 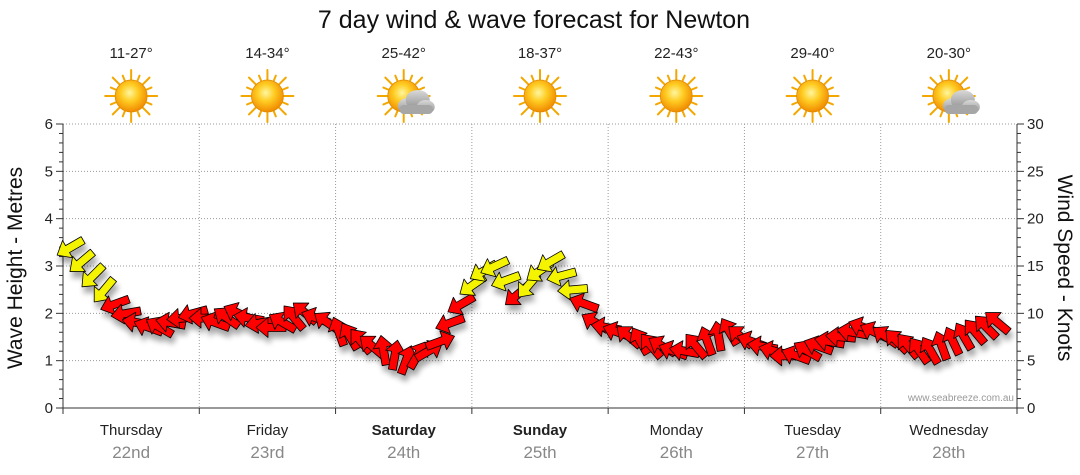 I want to click on temperature-label: 25-42°, so click(x=404, y=53).